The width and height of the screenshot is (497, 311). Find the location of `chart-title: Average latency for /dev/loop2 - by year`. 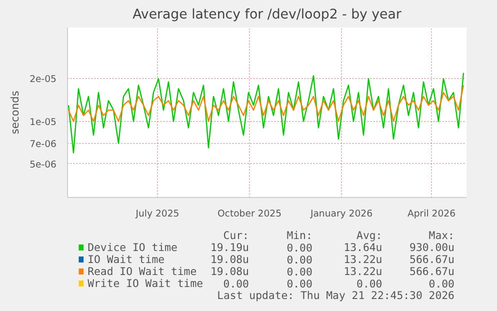

chart-title: Average latency for /dev/loop2 - by year is located at coordinates (267, 15).